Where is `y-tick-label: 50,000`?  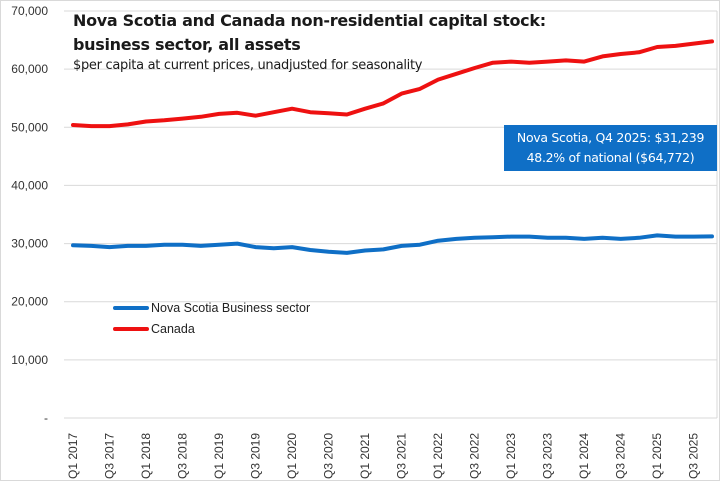
y-tick-label: 50,000 is located at coordinates (29, 127).